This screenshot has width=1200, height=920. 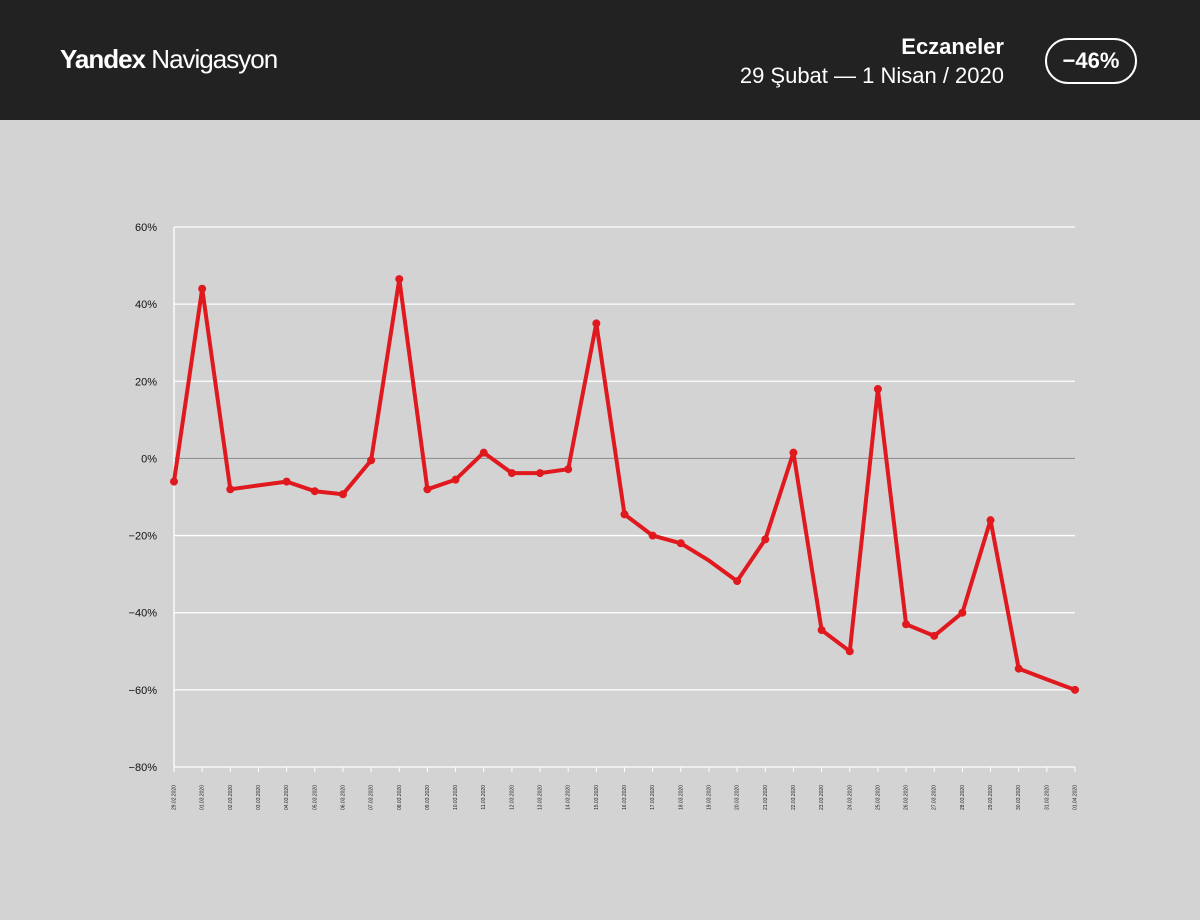 I want to click on x-tick-label: 09.03.2020, so click(x=428, y=797).